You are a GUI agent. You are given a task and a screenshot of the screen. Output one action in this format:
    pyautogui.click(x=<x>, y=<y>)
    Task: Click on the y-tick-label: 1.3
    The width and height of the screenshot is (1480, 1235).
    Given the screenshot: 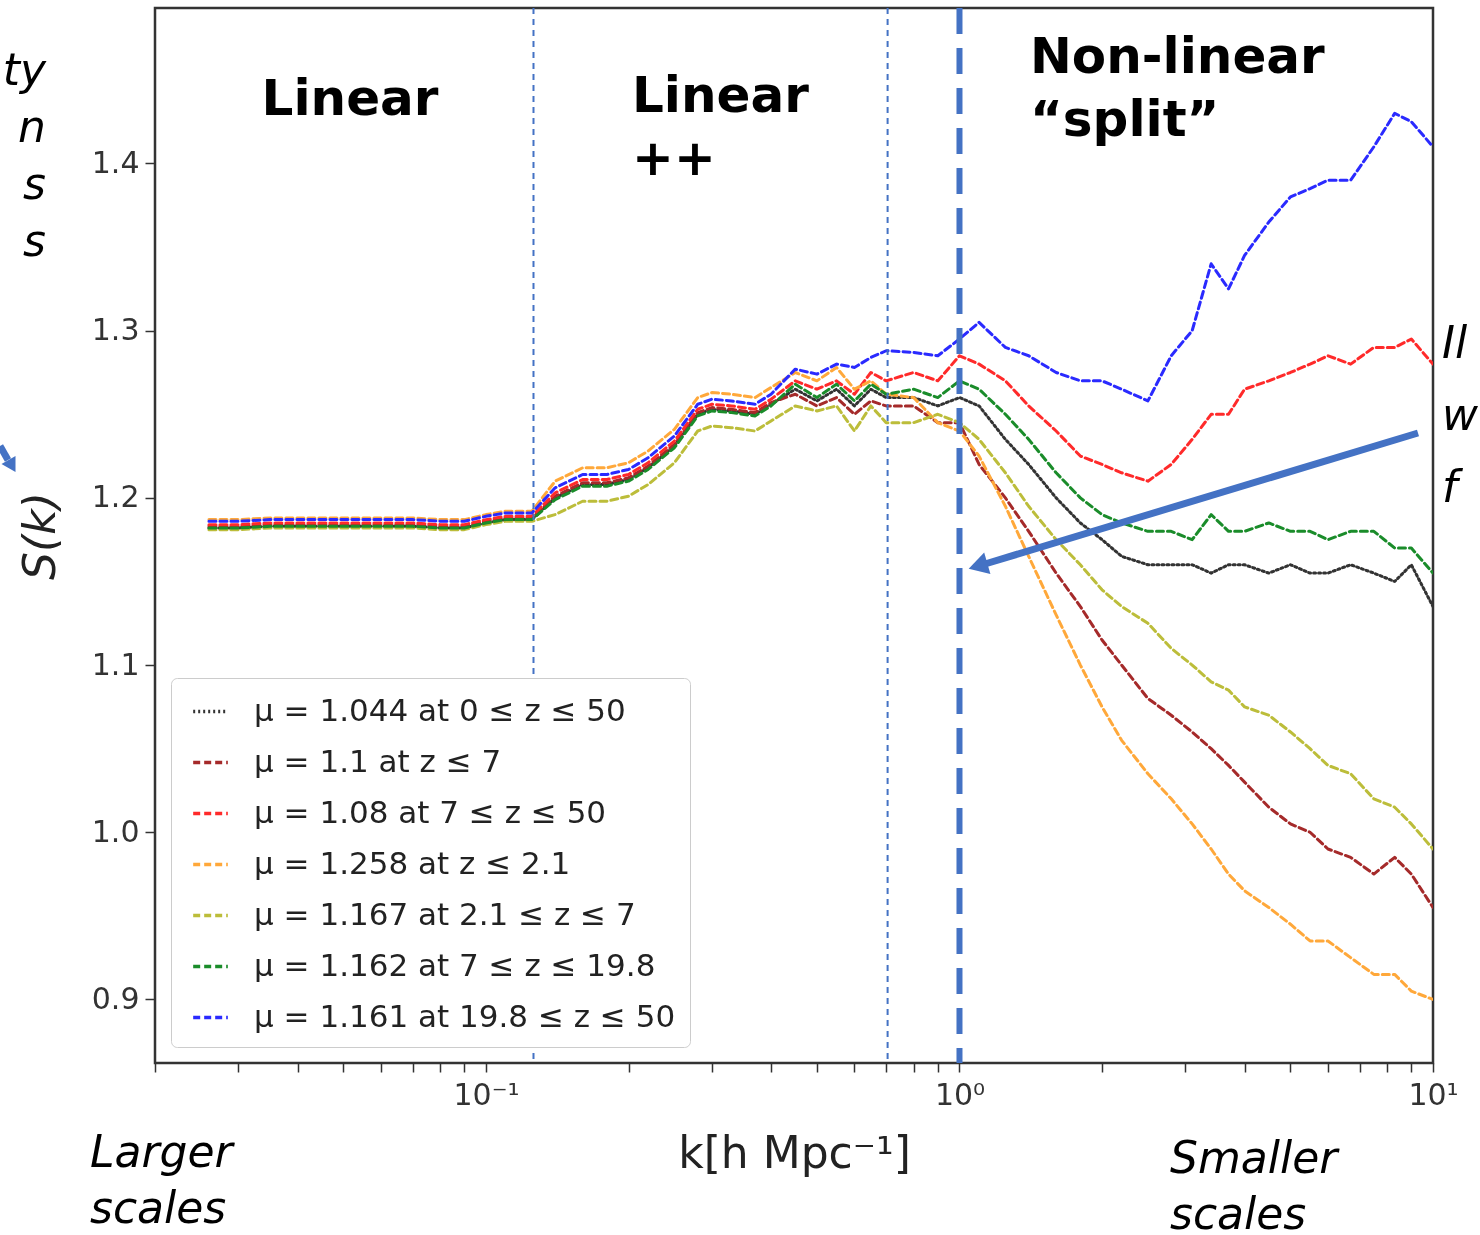 What is the action you would take?
    pyautogui.click(x=115, y=330)
    